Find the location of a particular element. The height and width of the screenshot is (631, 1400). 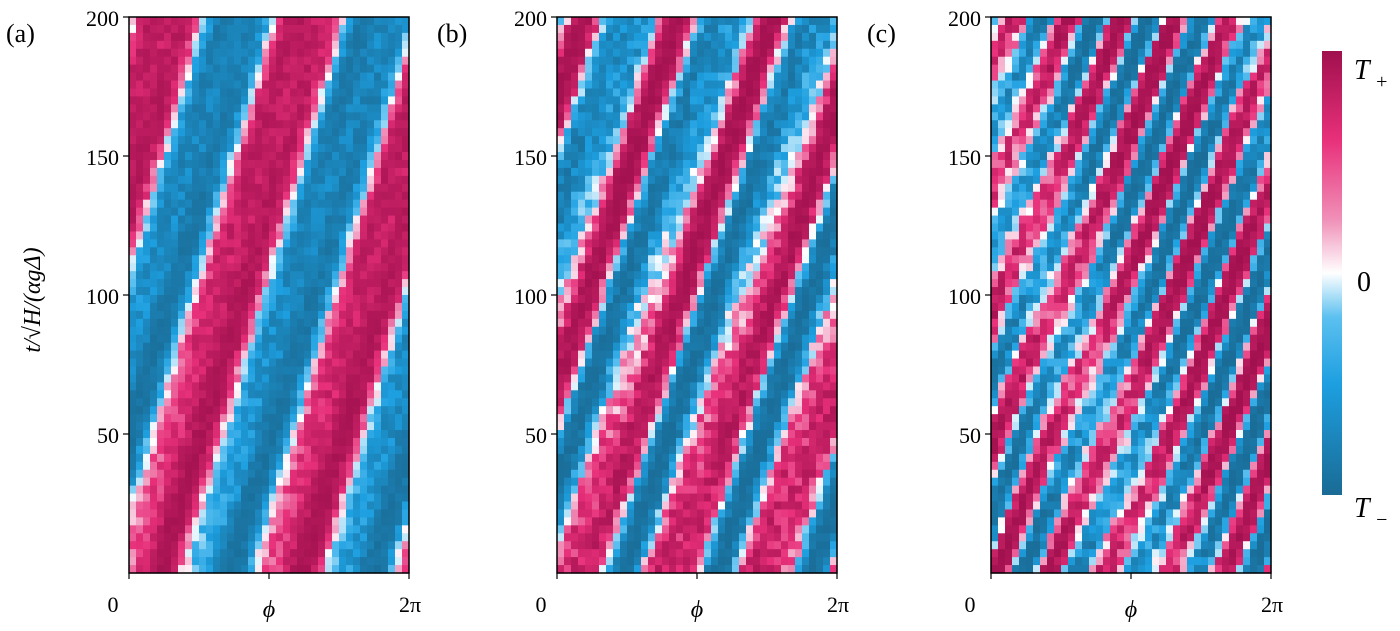

x-tick-label-a-2pi: 2π is located at coordinates (410, 604).